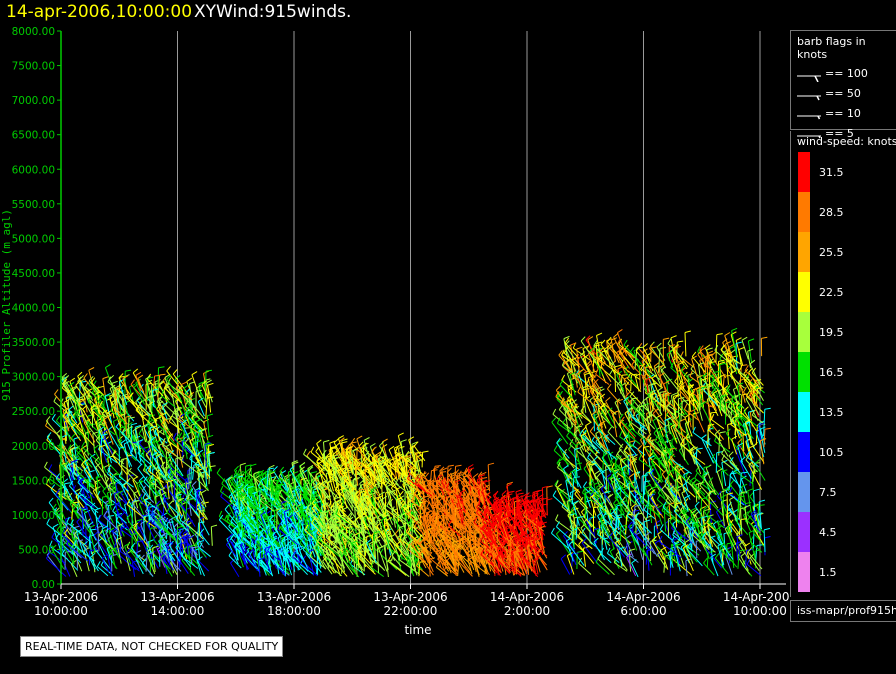 The width and height of the screenshot is (896, 674). I want to click on chart-title: XYWind:915winds., so click(273, 12).